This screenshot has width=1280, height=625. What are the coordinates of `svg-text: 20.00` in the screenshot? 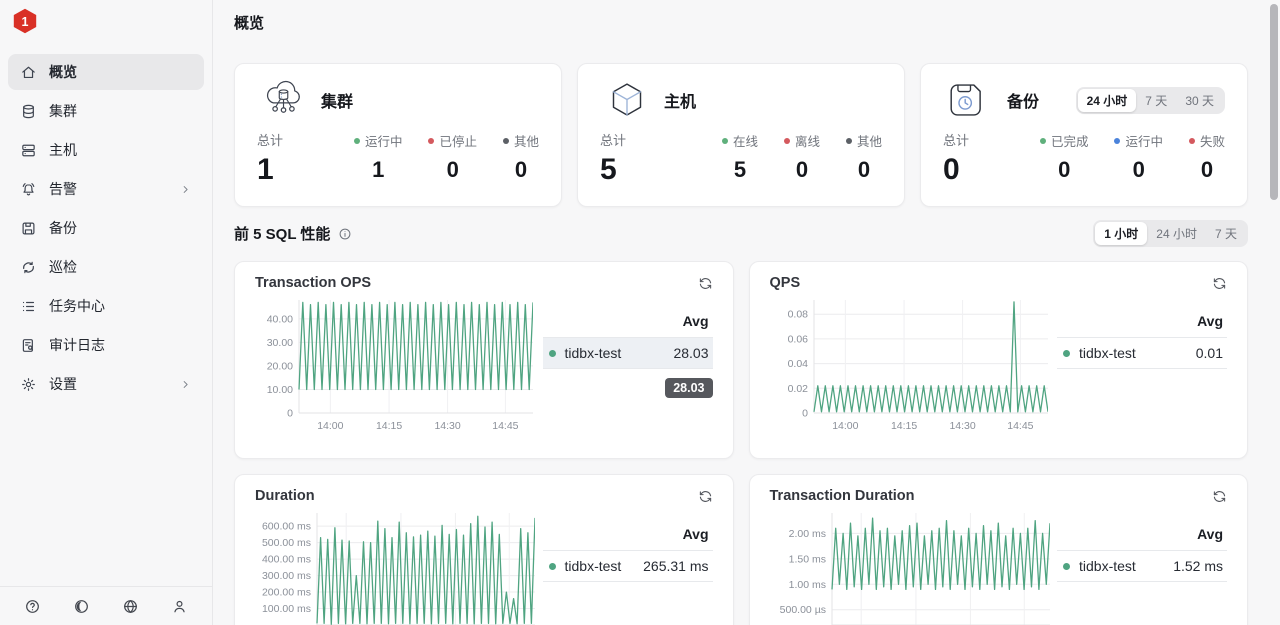 It's located at (280, 366).